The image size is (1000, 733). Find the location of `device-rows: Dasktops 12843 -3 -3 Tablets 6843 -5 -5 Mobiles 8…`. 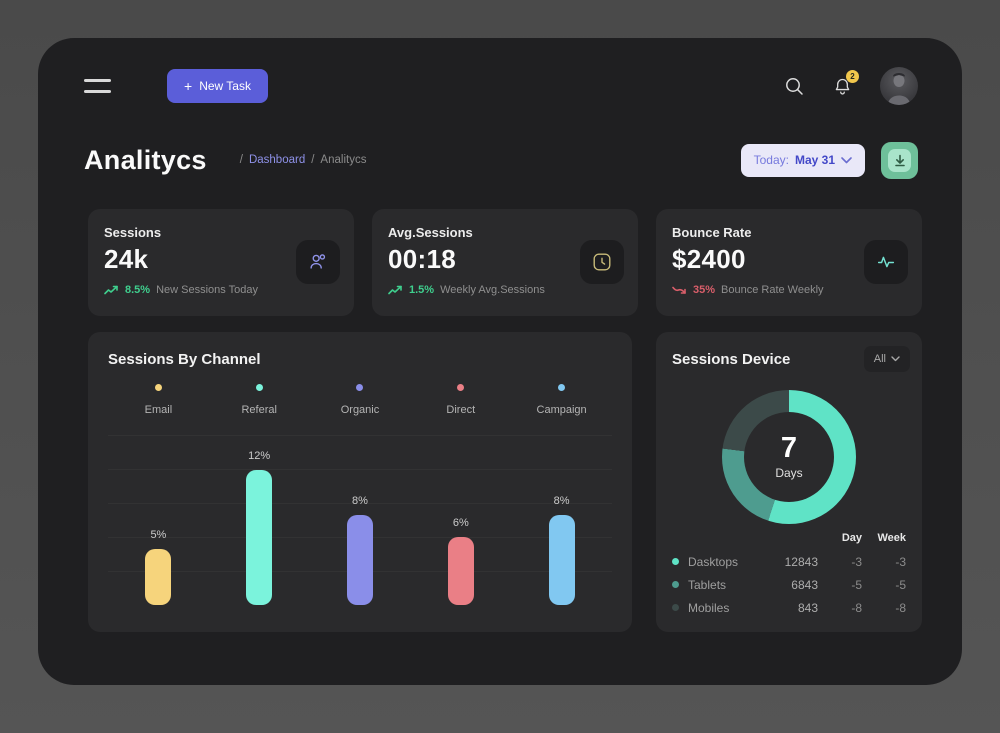

device-rows: Dasktops 12843 -3 -3 Tablets 6843 -5 -5 Mobiles 8… is located at coordinates (789, 584).